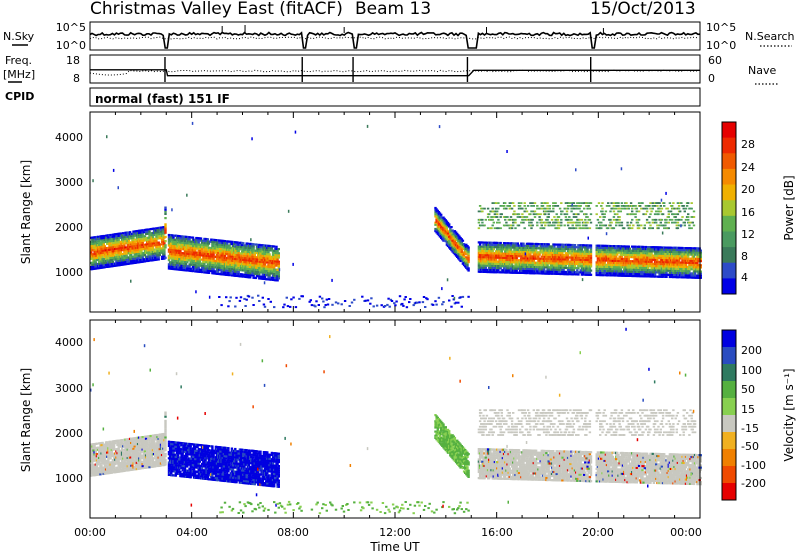 The image size is (800, 554). I want to click on cpid-label: CPID, so click(19, 96).